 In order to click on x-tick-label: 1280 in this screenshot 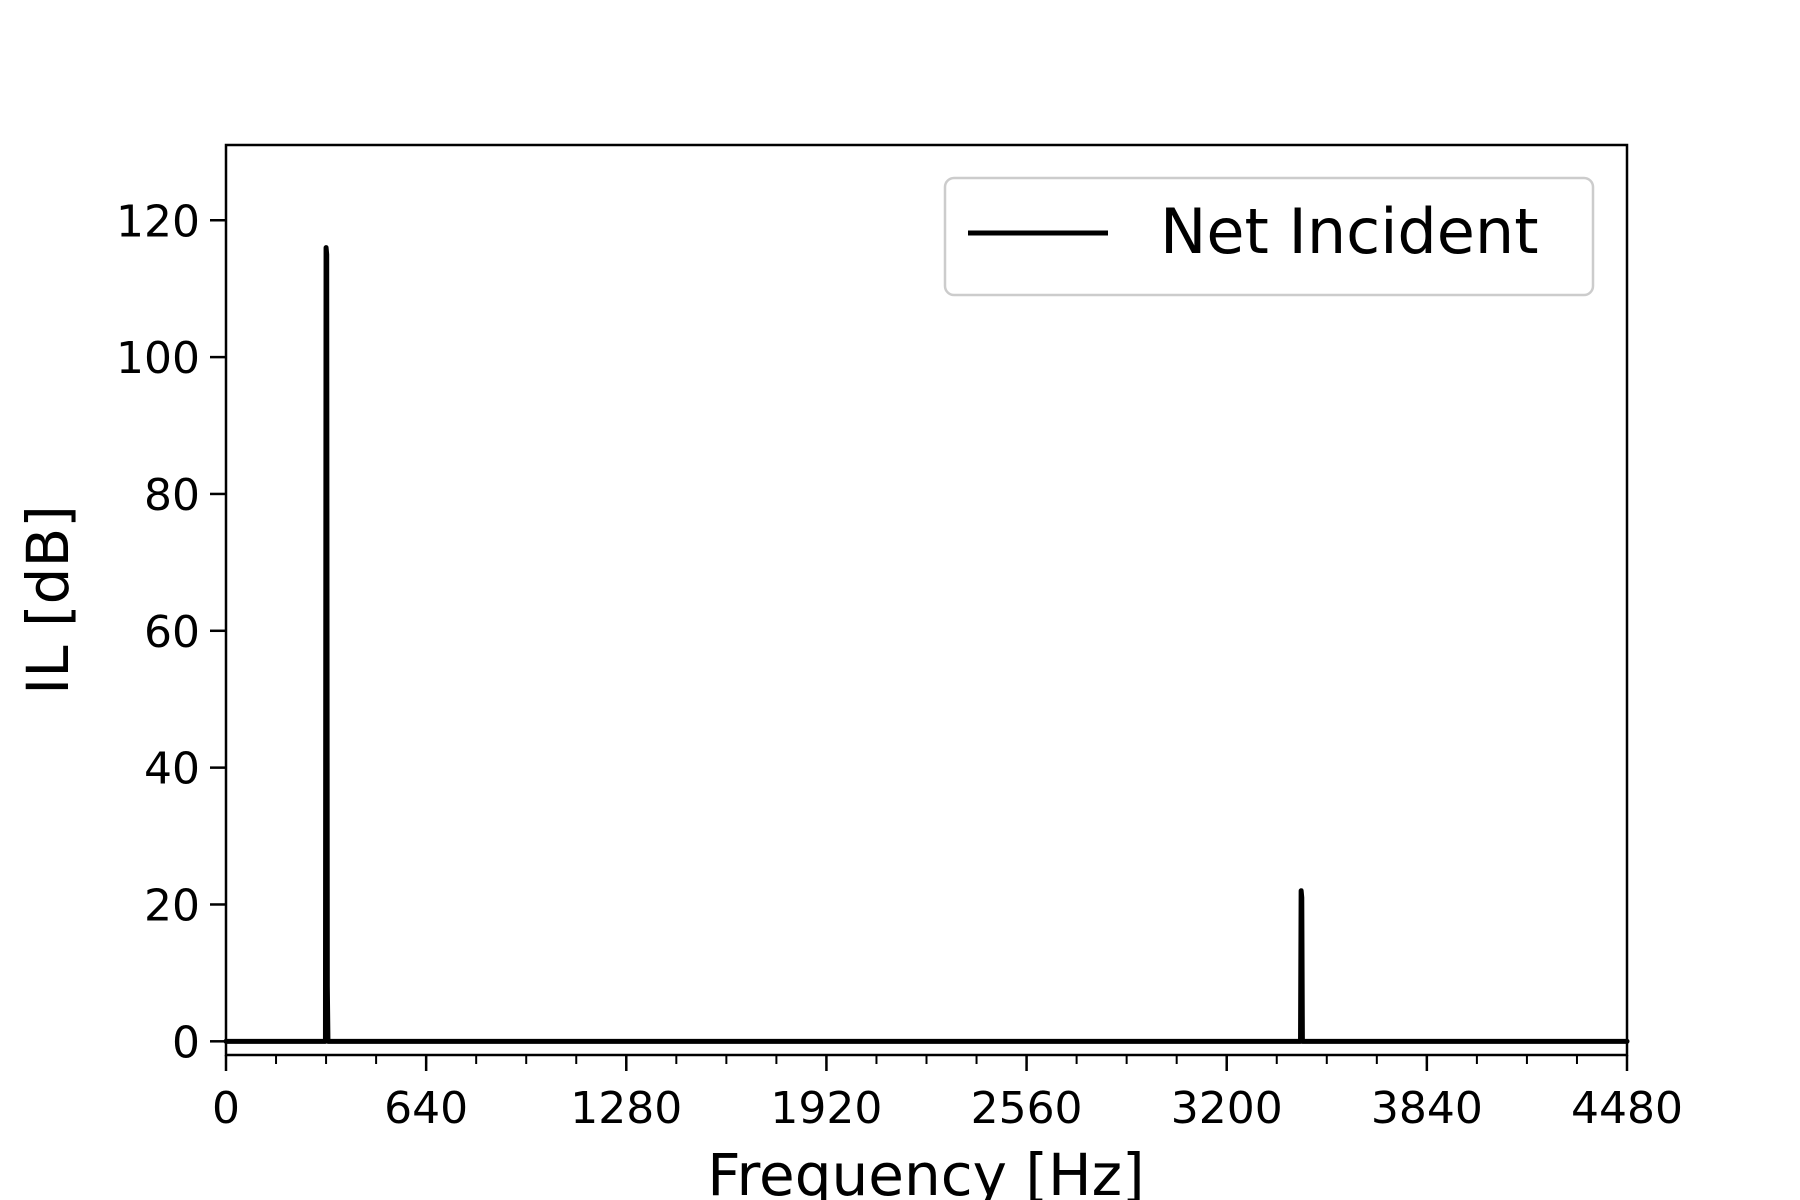, I will do `click(626, 1108)`.